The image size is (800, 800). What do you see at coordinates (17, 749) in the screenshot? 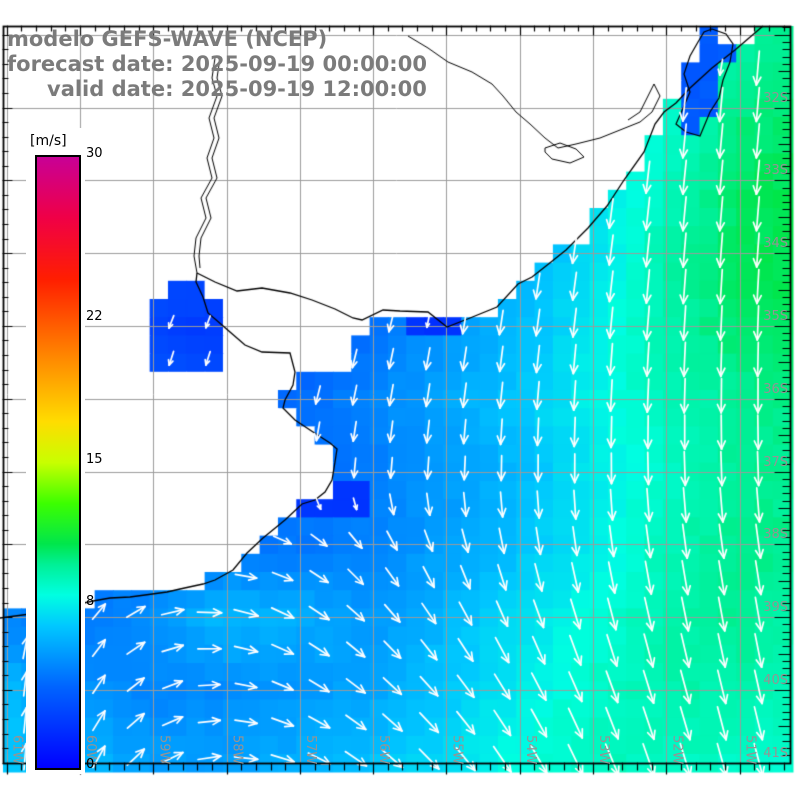
I see `lon-label-61w: 61W` at bounding box center [17, 749].